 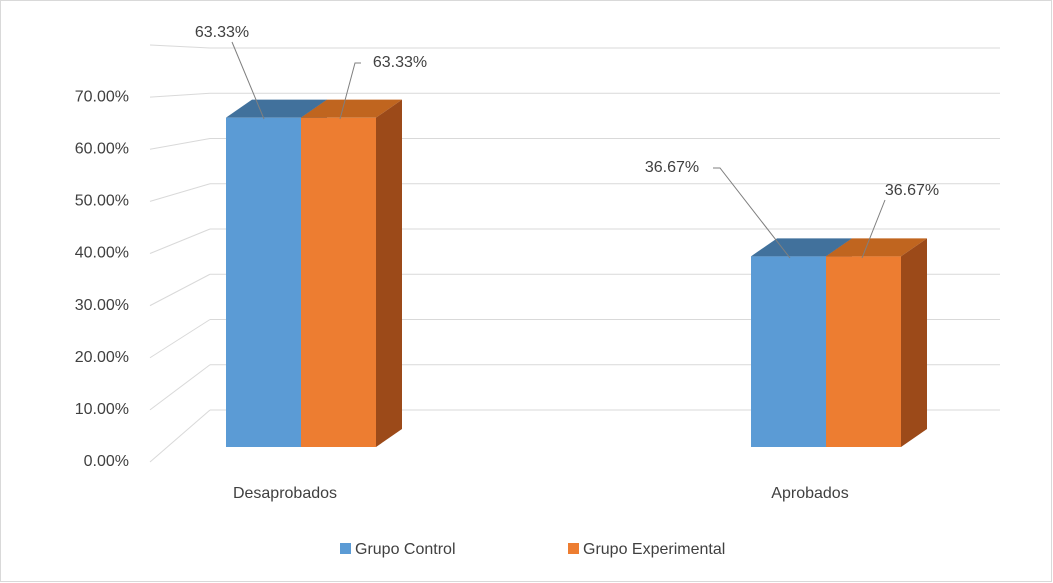 What do you see at coordinates (405, 549) in the screenshot?
I see `legend-label: Grupo Control` at bounding box center [405, 549].